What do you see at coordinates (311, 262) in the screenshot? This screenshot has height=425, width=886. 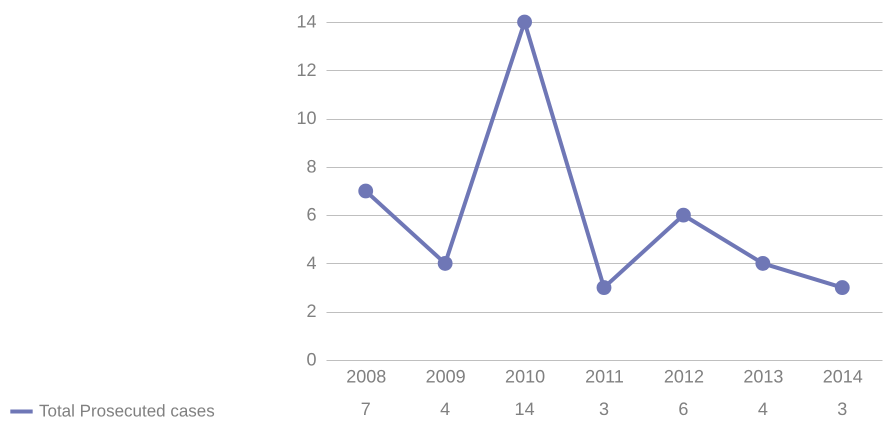 I see `y-tick-label: 4` at bounding box center [311, 262].